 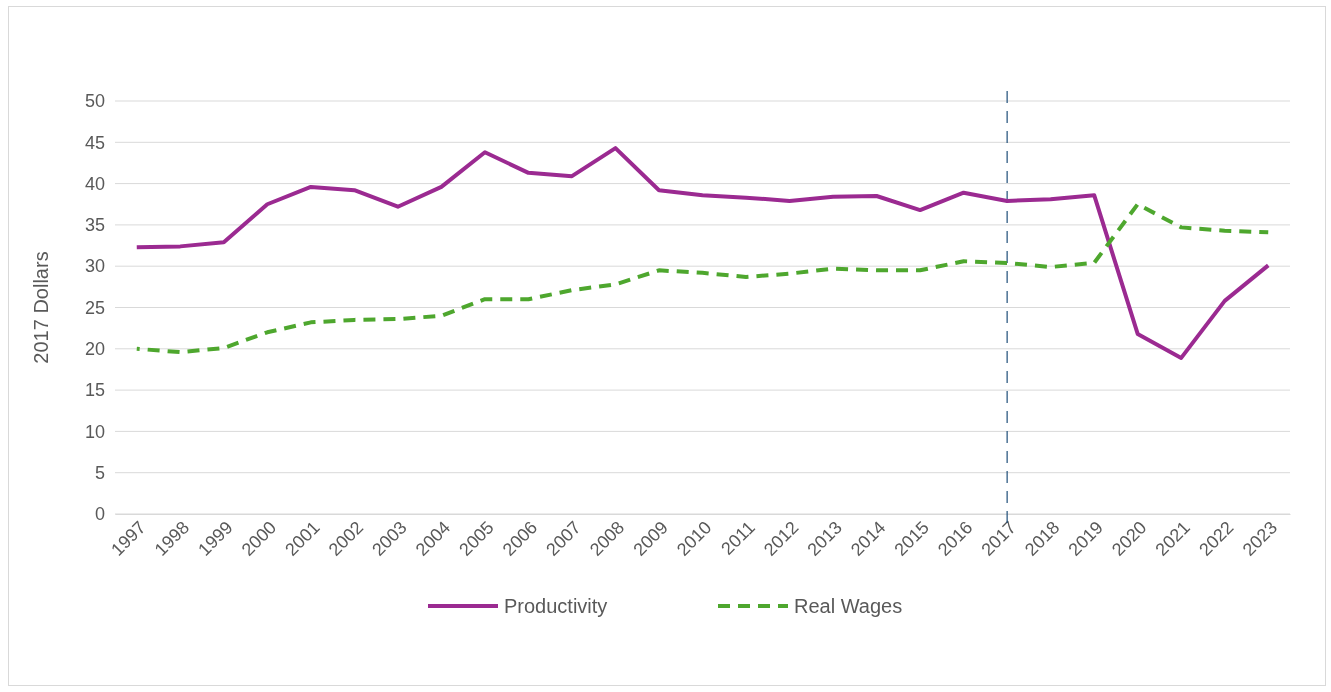 What do you see at coordinates (94, 101) in the screenshot?
I see `y-tick-label: 50` at bounding box center [94, 101].